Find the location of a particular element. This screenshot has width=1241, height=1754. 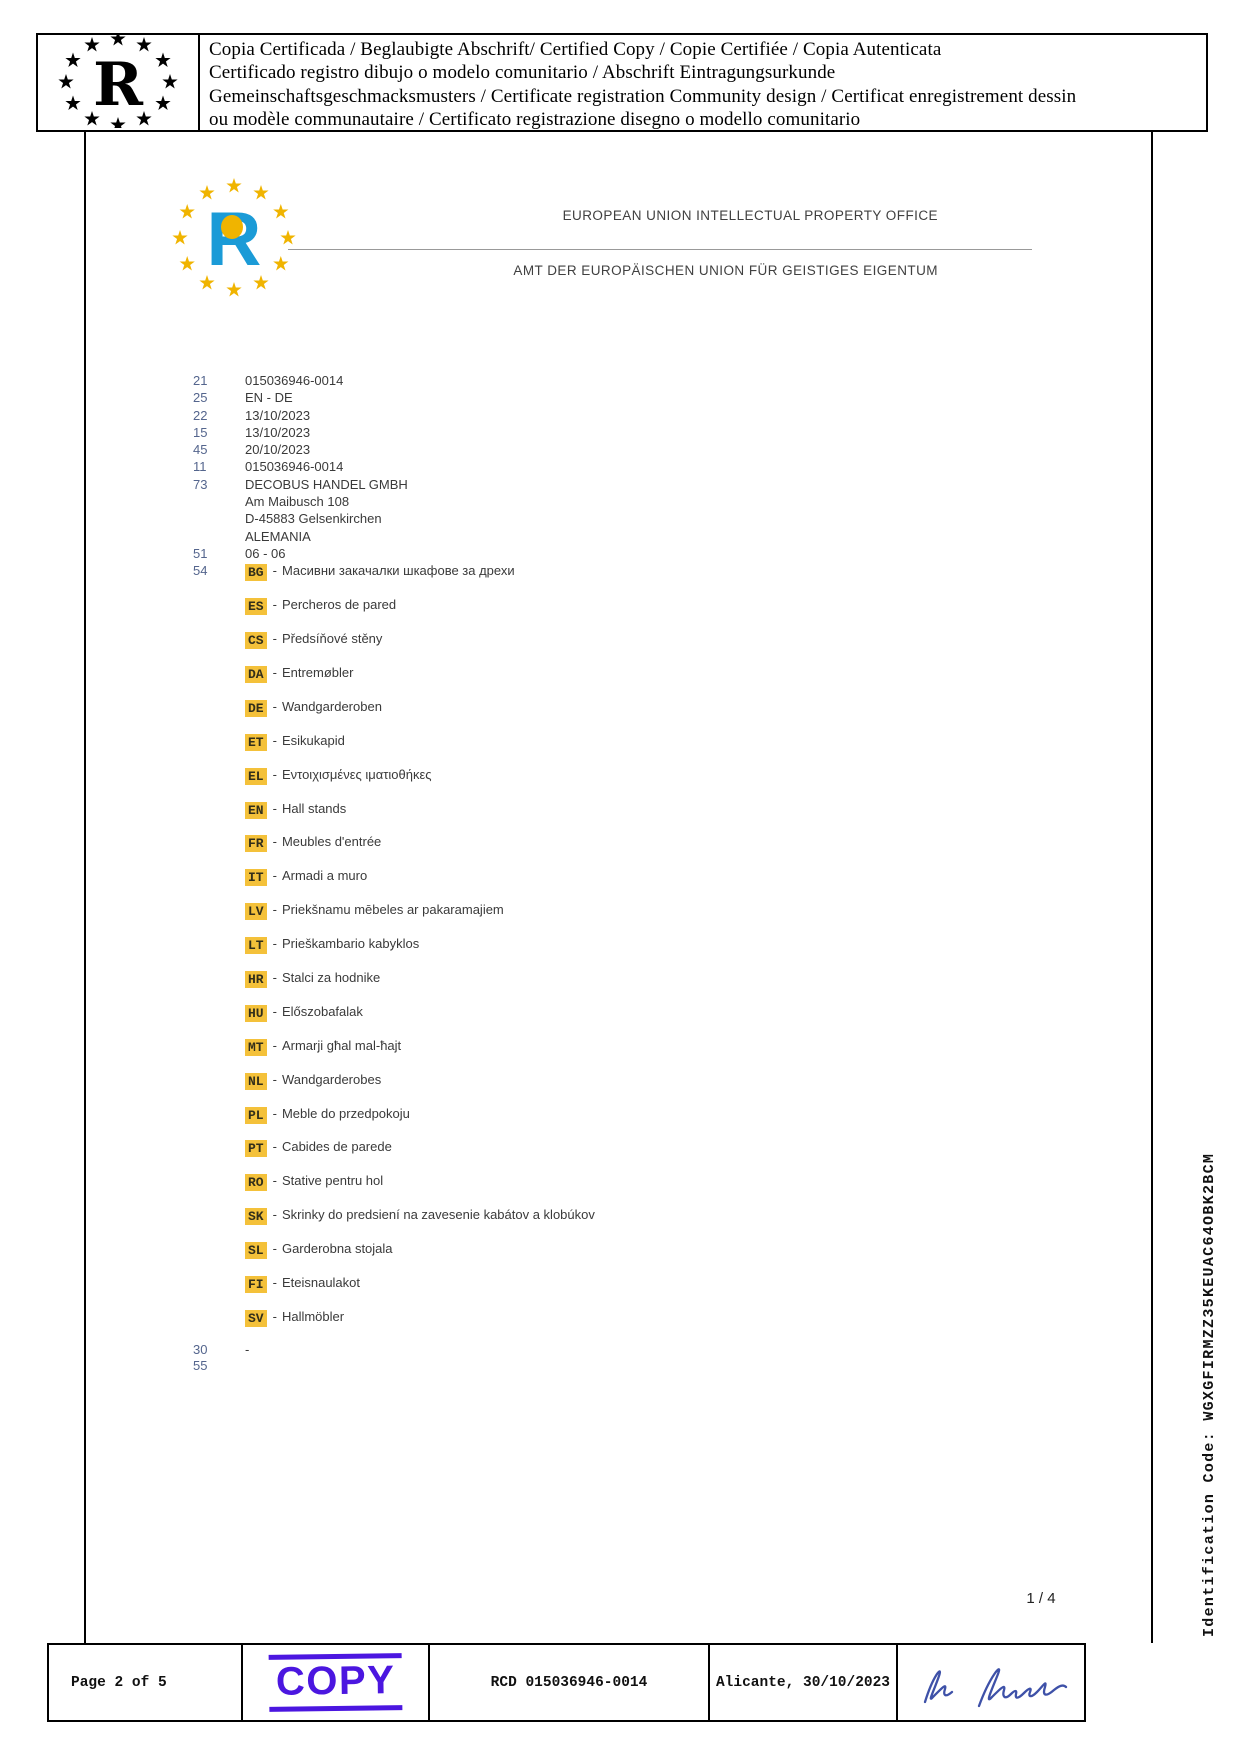

field-row: 30 - is located at coordinates (653, 1350).